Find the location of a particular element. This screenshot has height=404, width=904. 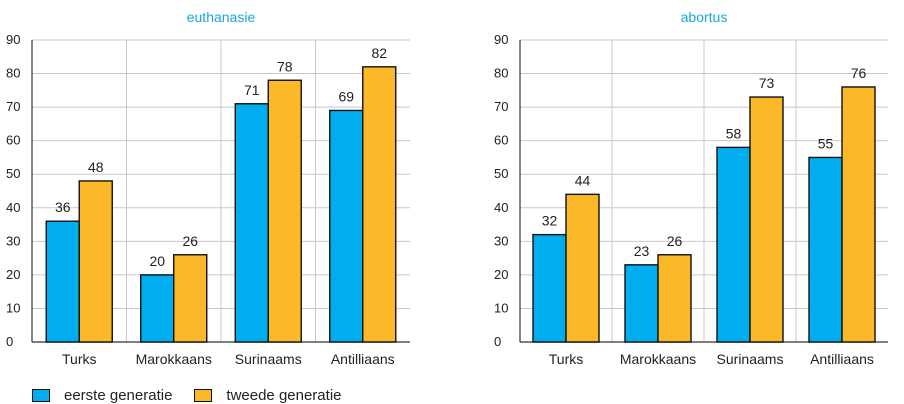

data-label: 48 is located at coordinates (96, 167).